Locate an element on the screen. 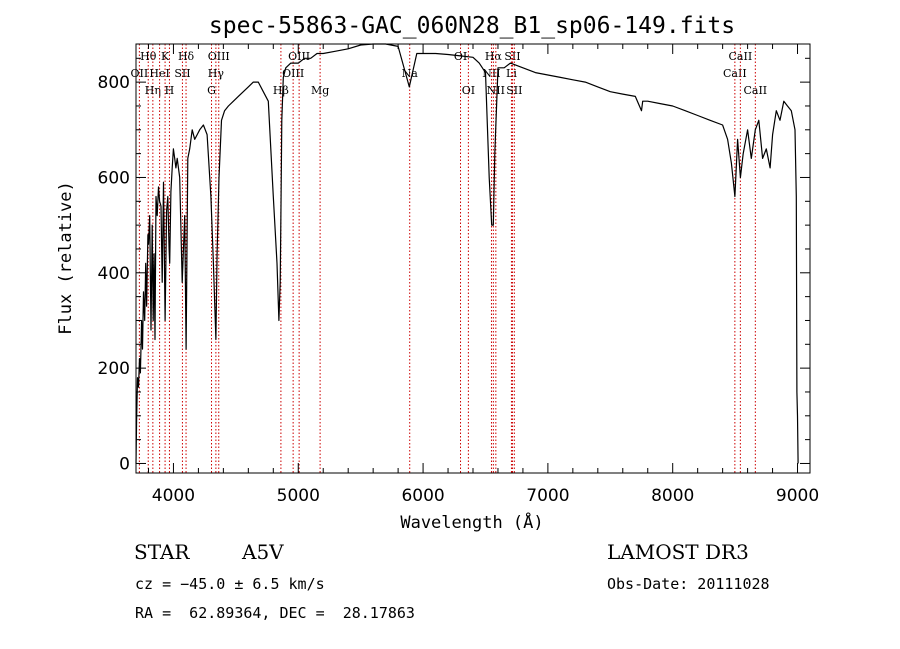 This screenshot has width=900, height=649. object-class: STAR is located at coordinates (162, 552).